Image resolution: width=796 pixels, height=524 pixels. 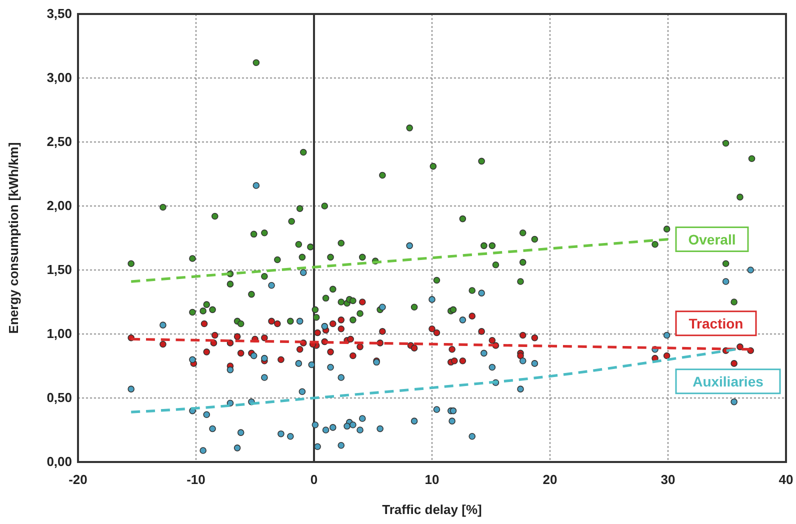 What do you see at coordinates (13, 238) in the screenshot?
I see `y-axis-title: Energy consumption [kWh/km]` at bounding box center [13, 238].